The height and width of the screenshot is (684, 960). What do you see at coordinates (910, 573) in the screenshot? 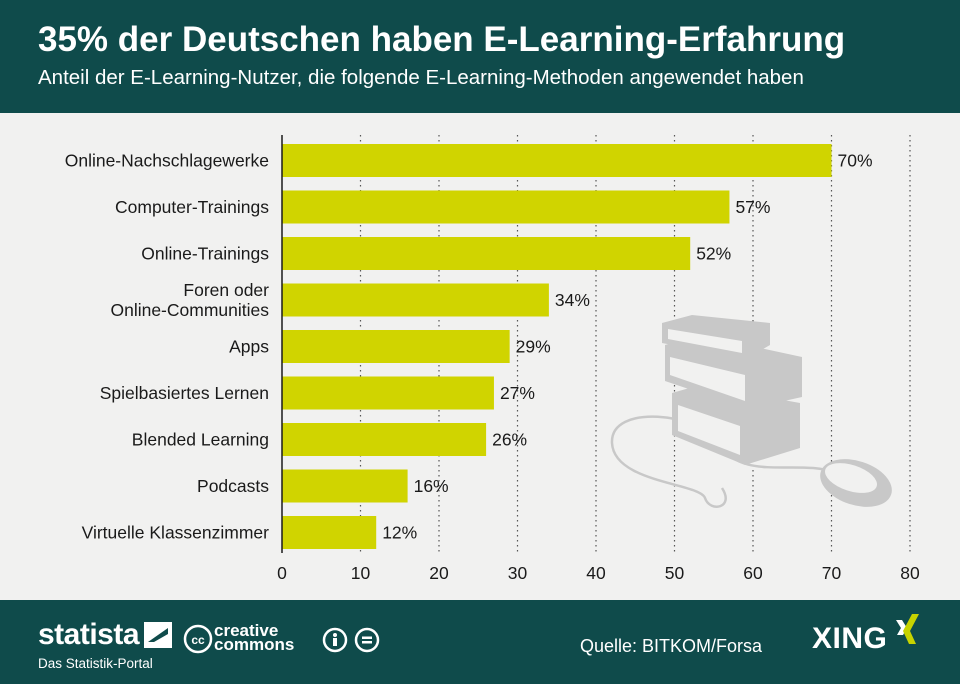
I see `x-tick-label: 80` at bounding box center [910, 573].